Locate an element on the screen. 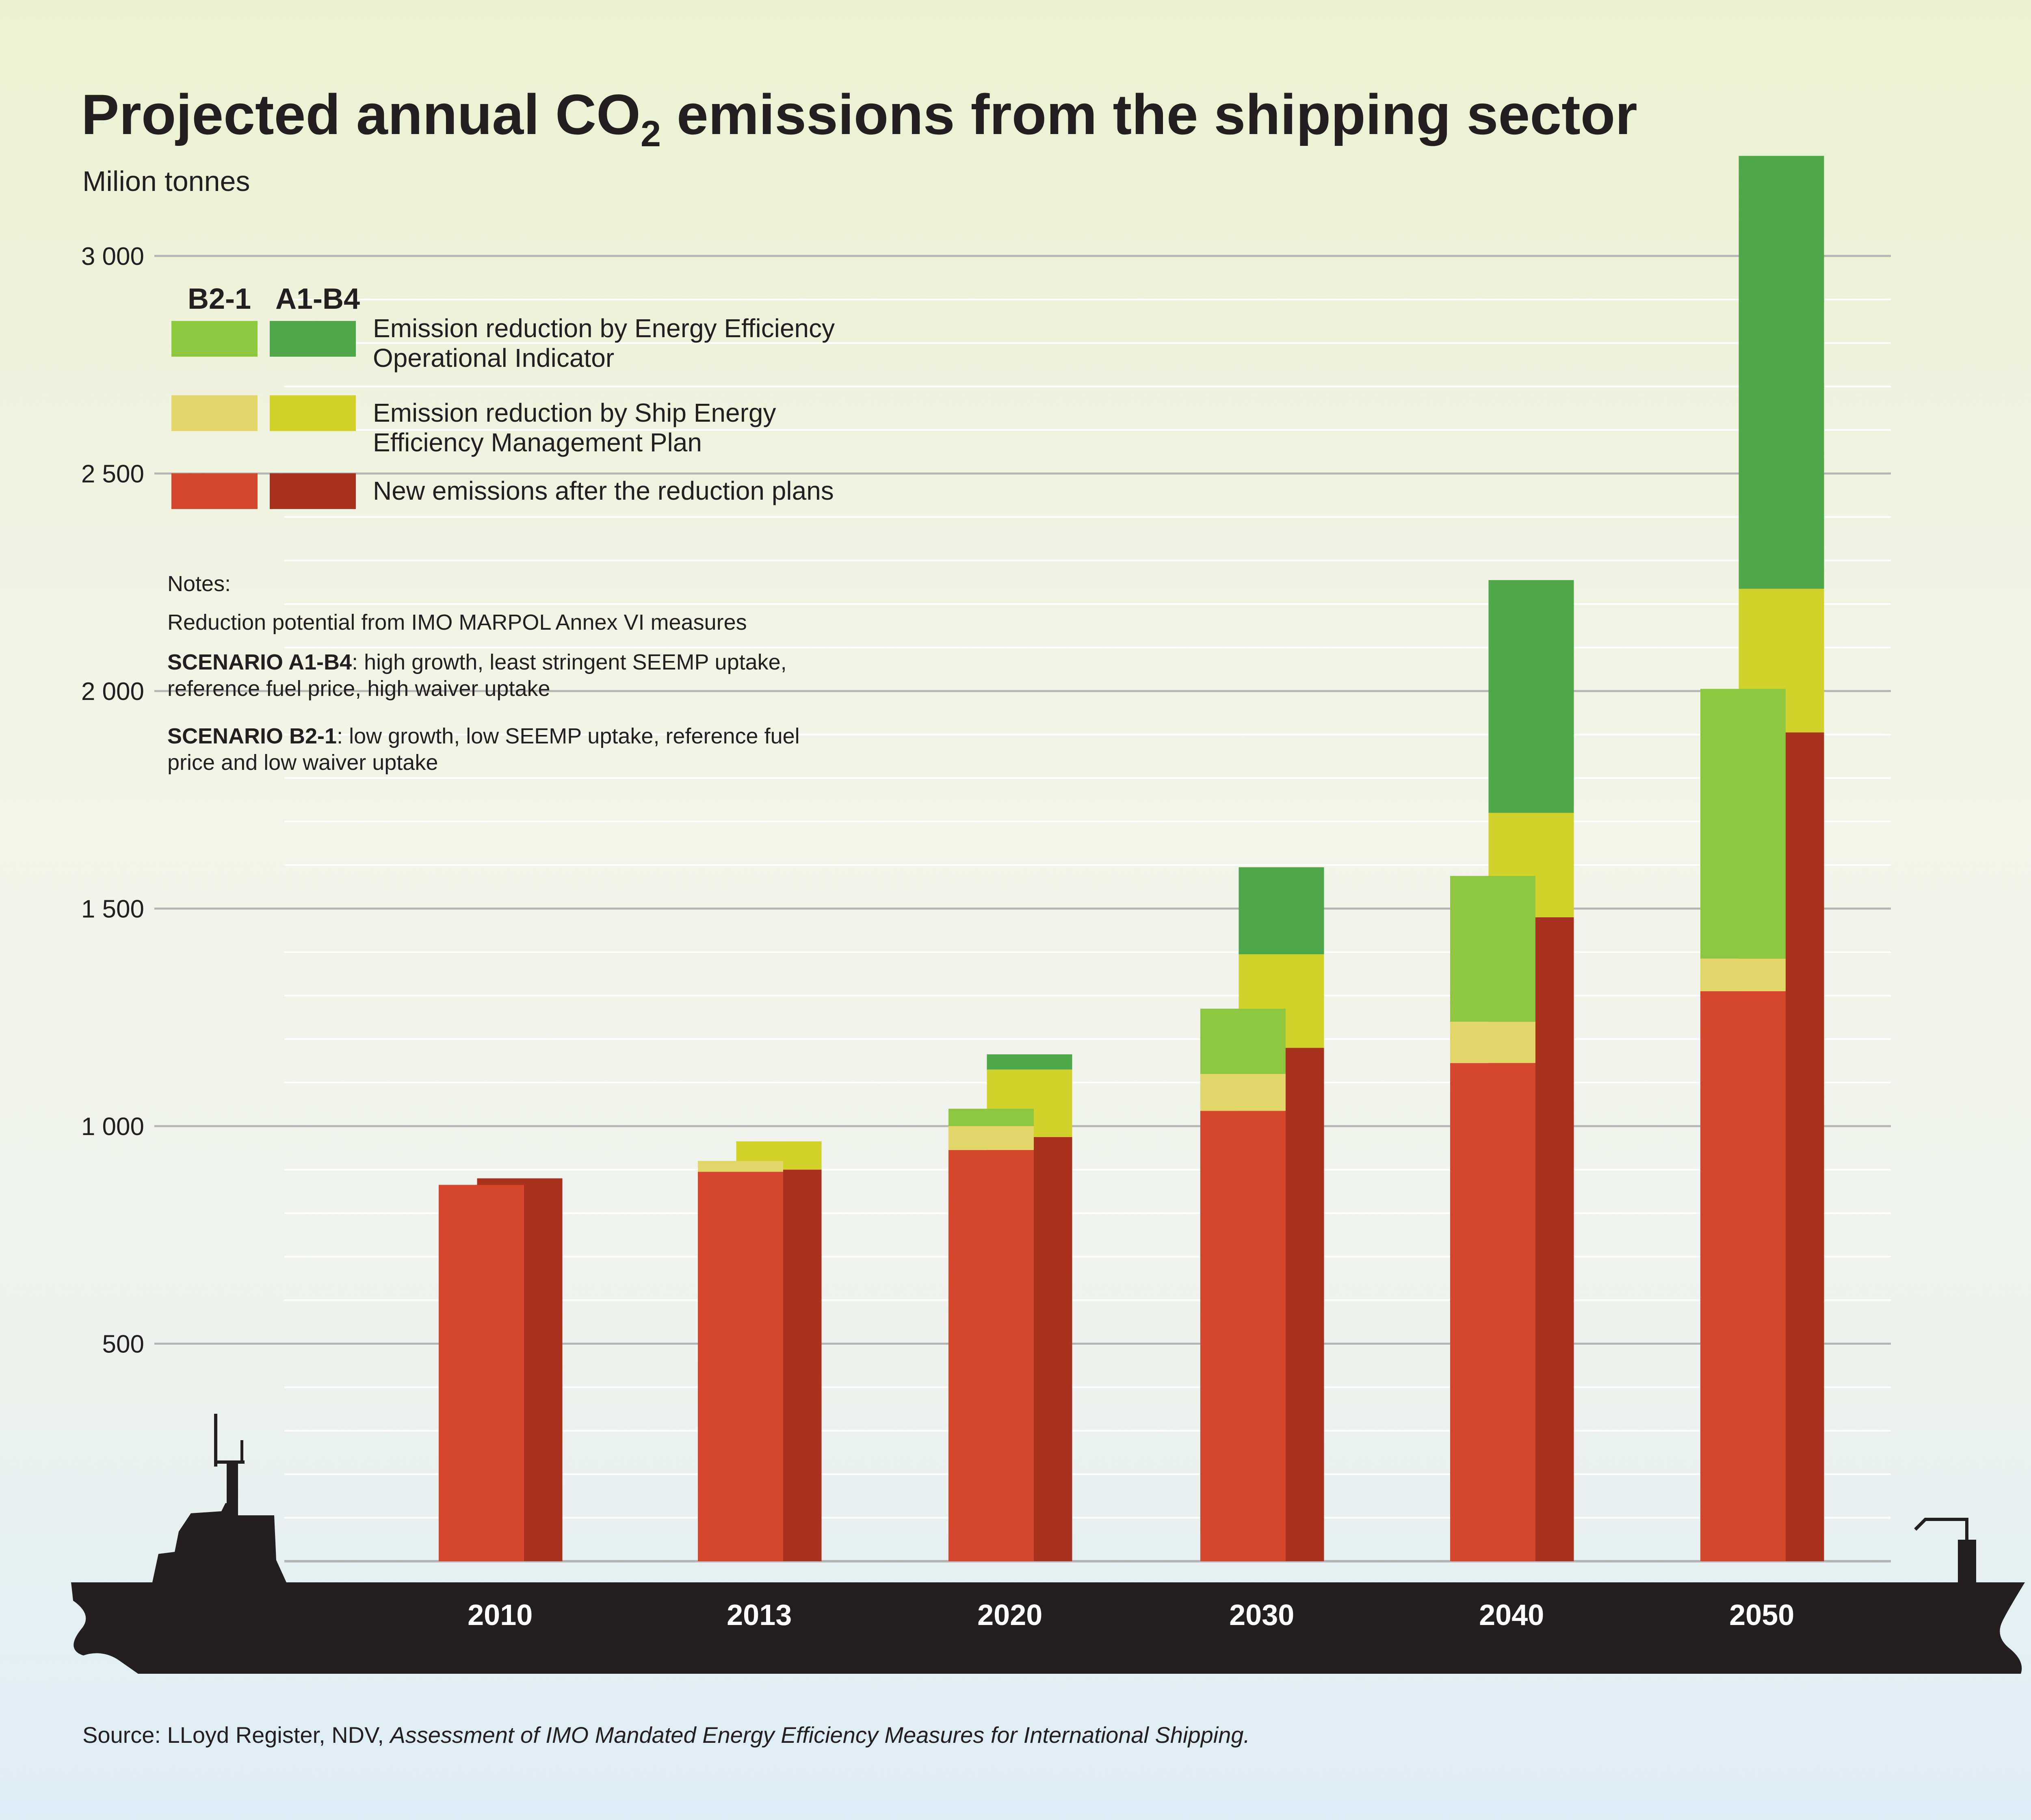  x-tick-label-2030: 2030 is located at coordinates (1261, 1615).